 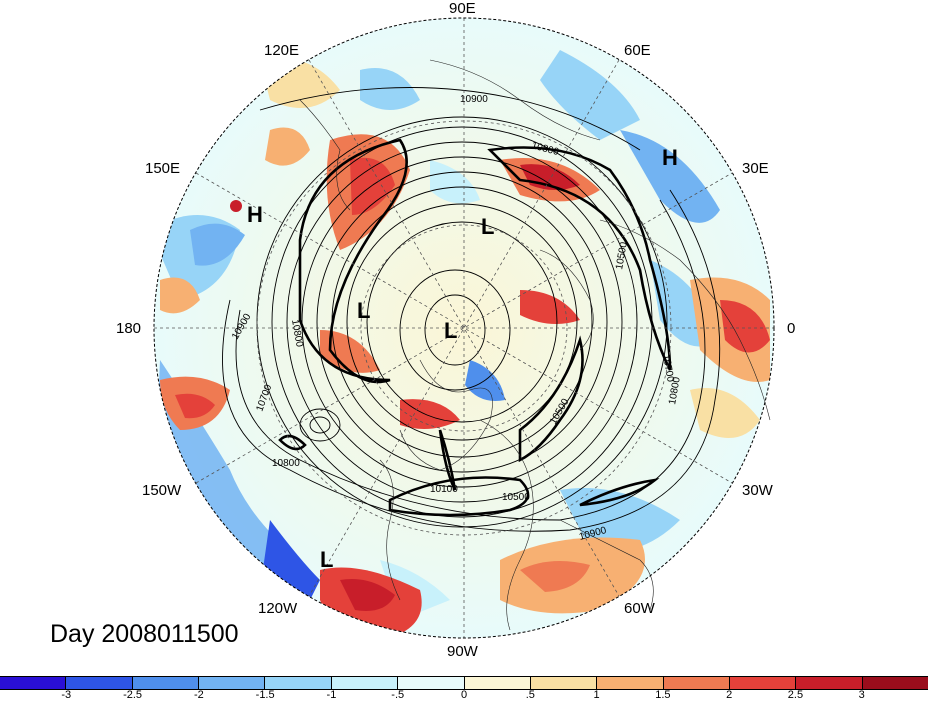 I want to click on colorbar-tick-label: 0, so click(x=464, y=695).